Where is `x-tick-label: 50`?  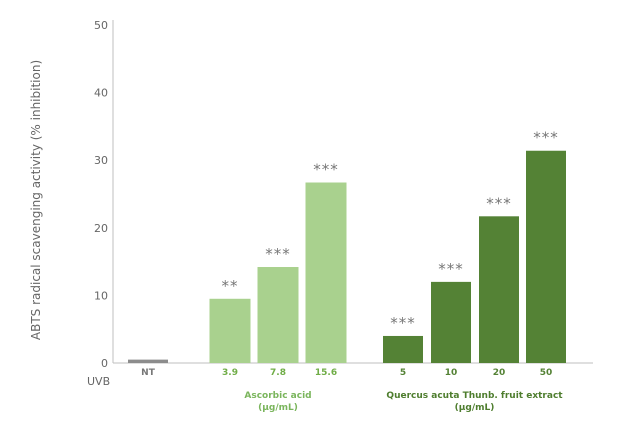 x-tick-label: 50 is located at coordinates (546, 373).